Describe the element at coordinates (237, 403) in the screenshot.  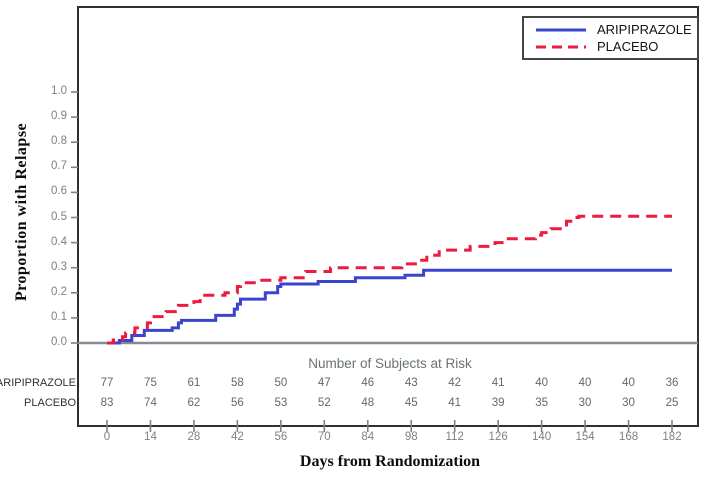
I see `risk-count: 56` at that location.